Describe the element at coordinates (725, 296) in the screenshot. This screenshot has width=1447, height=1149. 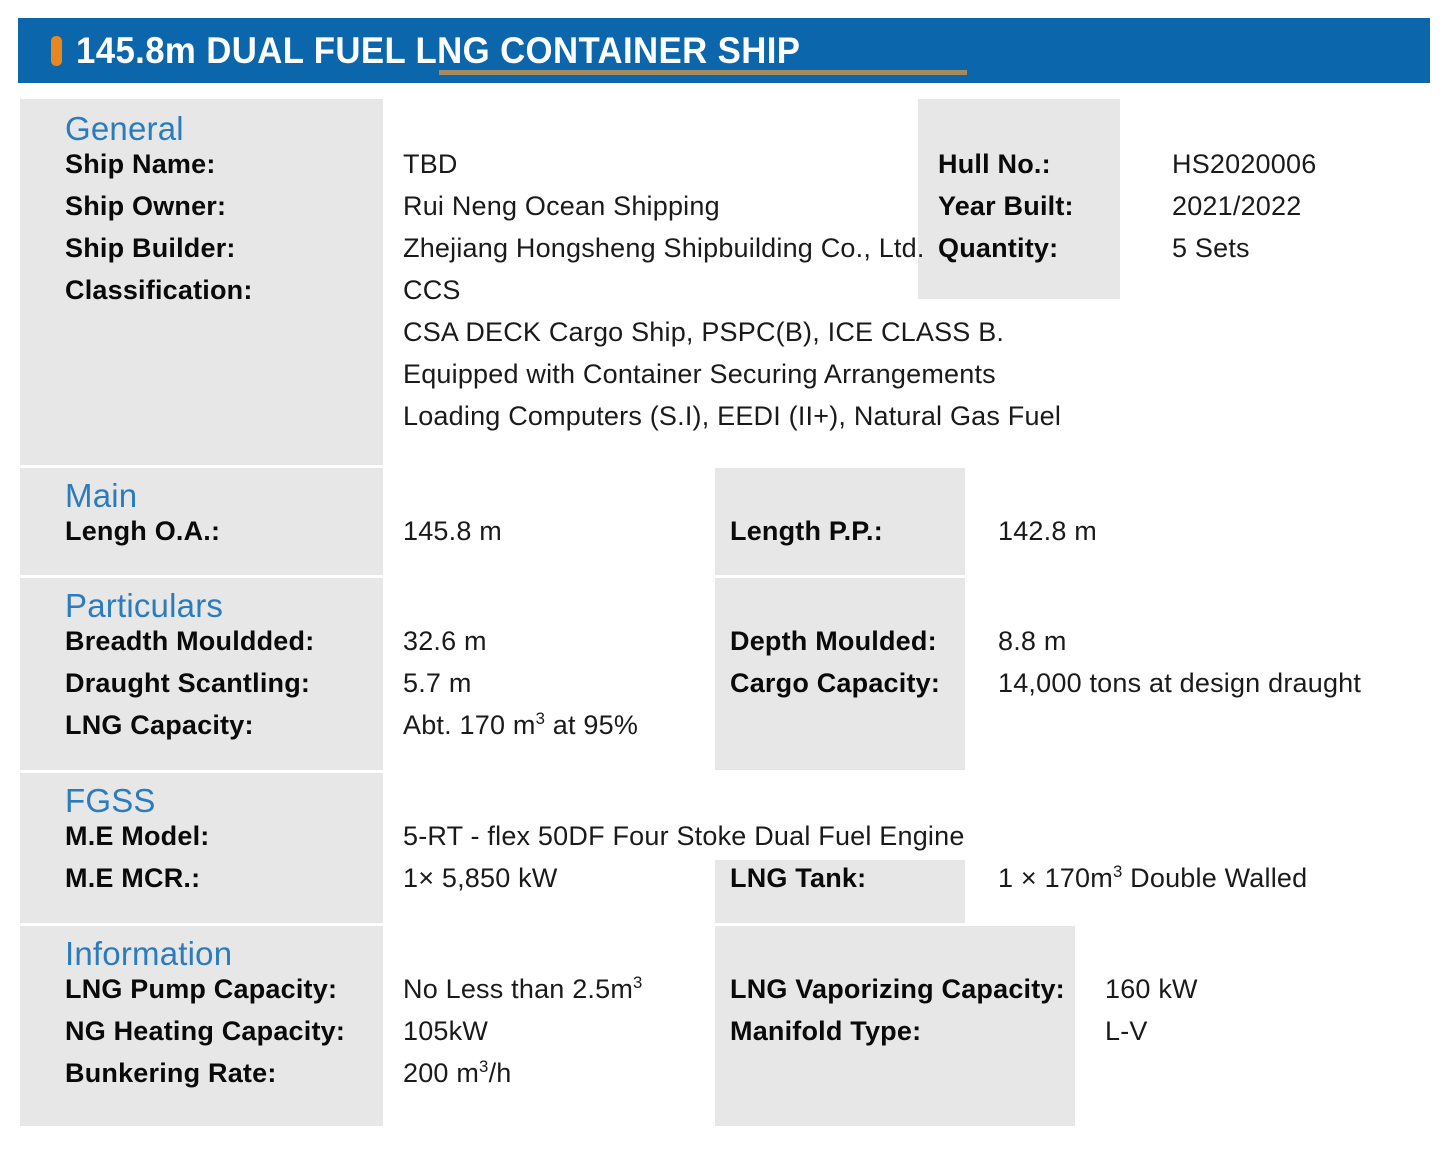
I see `table-row: Classification: CCS` at that location.